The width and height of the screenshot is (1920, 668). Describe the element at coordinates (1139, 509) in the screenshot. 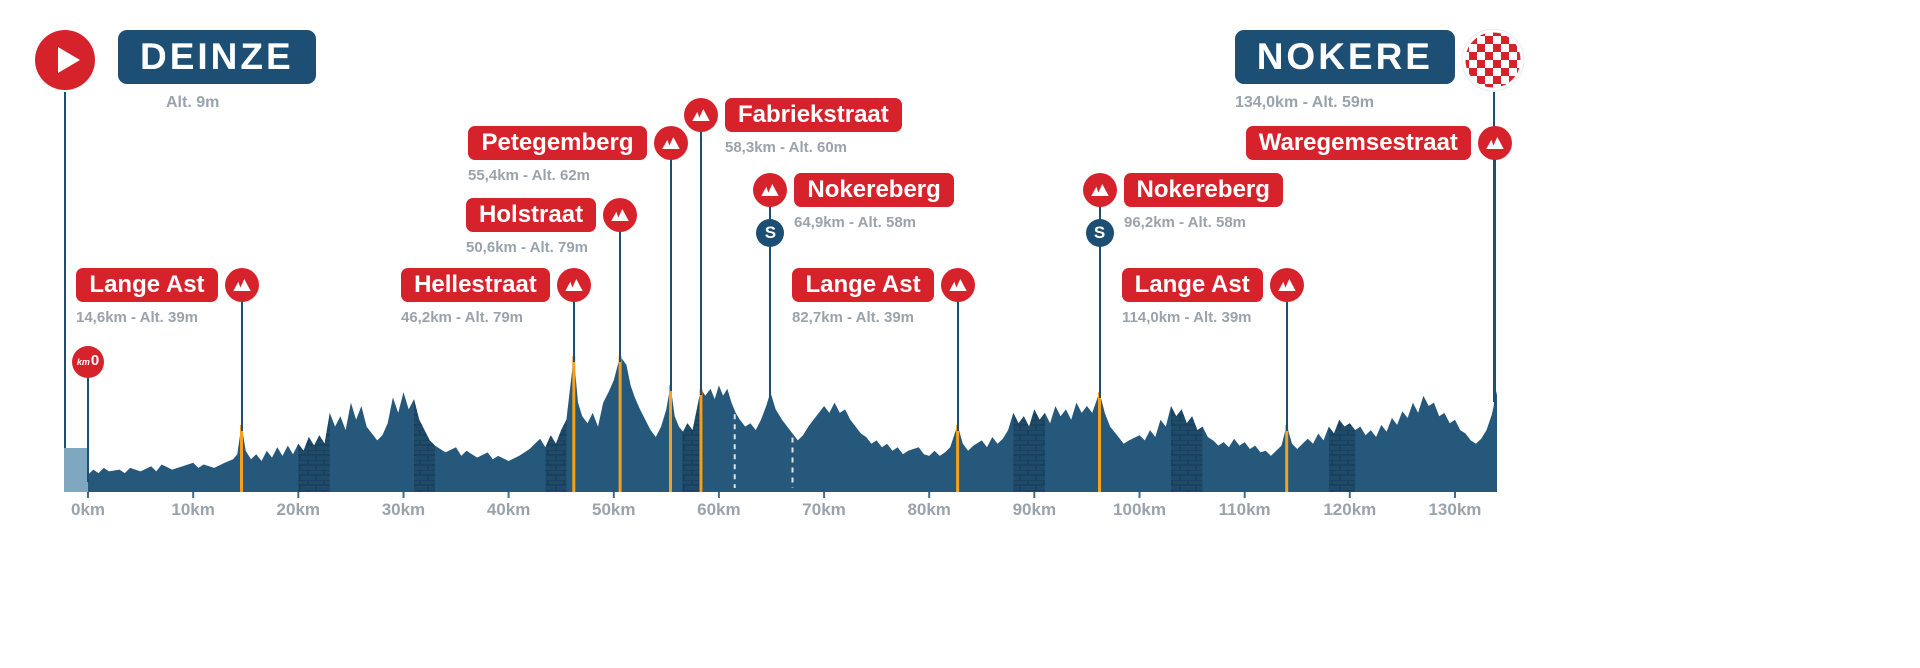

I see `axis-tick-label: 100km` at that location.